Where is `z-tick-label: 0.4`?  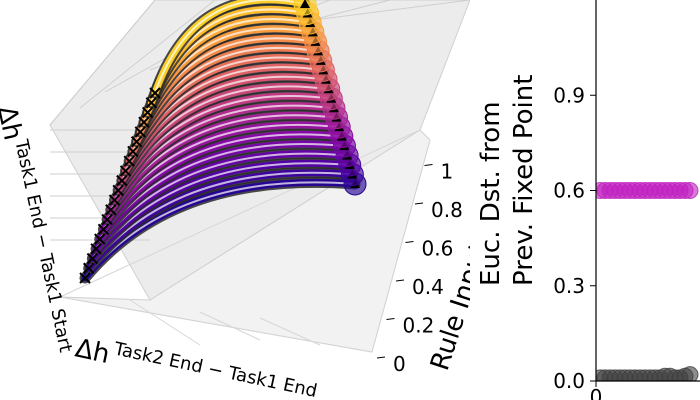
z-tick-label: 0.4 is located at coordinates (428, 287).